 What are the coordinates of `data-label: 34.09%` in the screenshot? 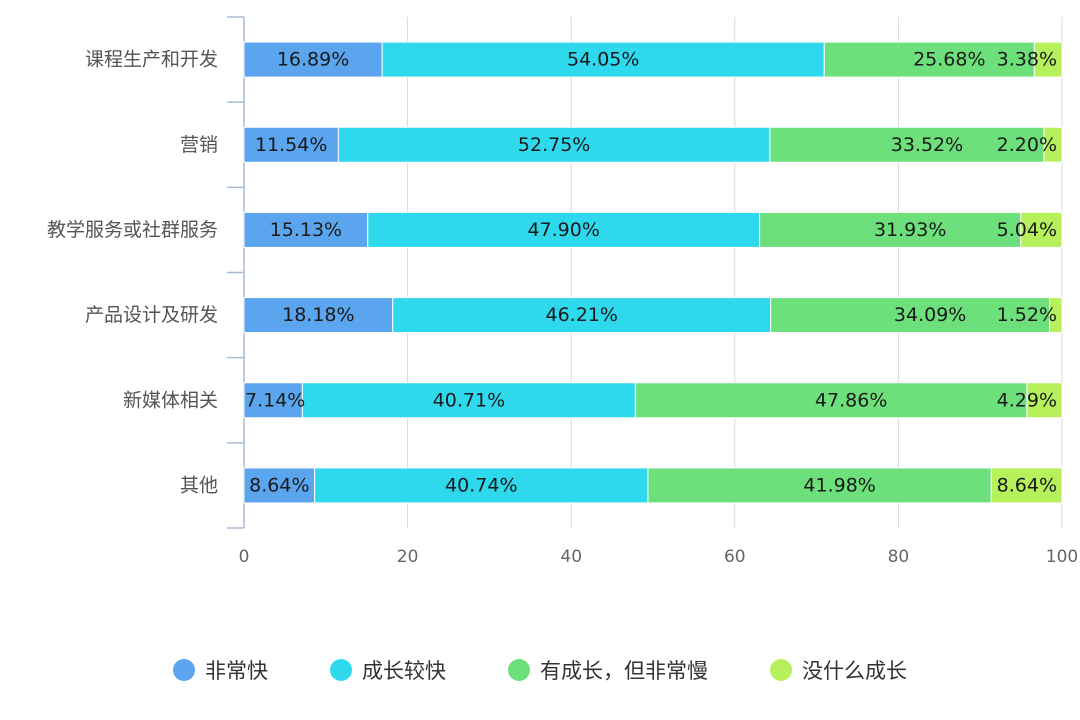 It's located at (930, 315).